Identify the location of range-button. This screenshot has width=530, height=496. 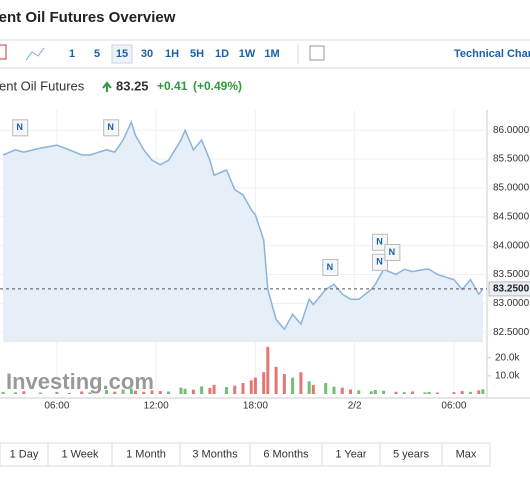
(466, 454).